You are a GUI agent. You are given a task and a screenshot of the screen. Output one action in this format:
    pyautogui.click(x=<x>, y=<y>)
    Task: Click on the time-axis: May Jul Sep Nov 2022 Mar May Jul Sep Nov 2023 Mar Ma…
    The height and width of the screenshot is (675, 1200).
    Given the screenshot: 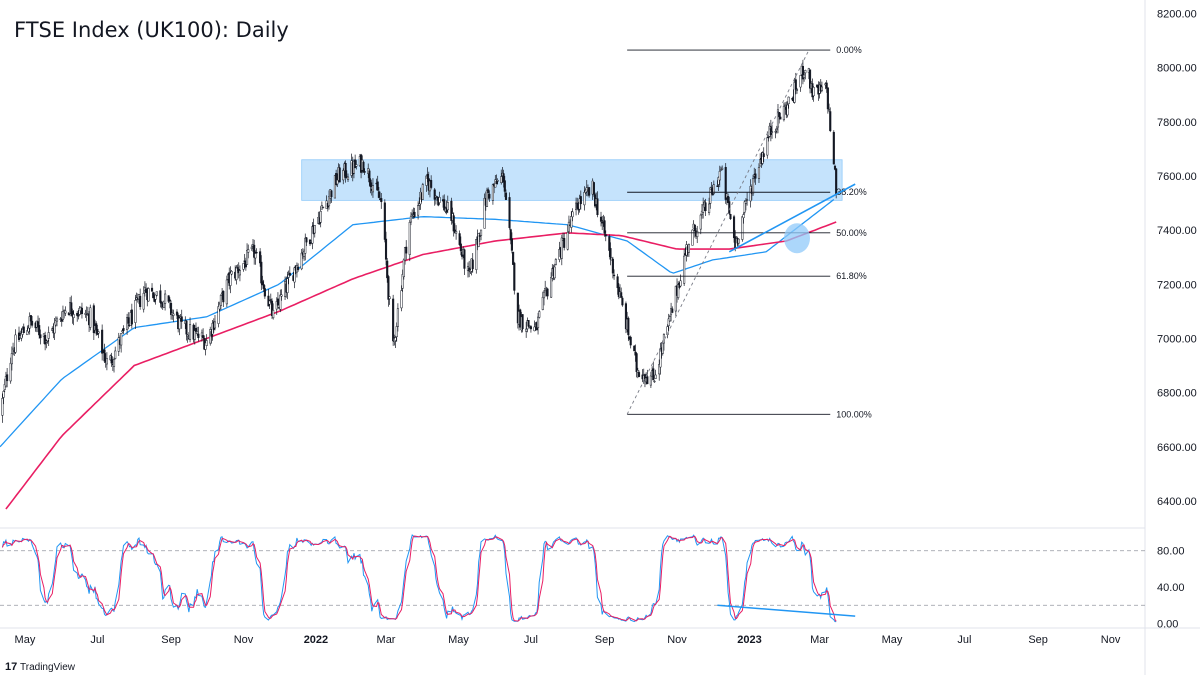 What is the action you would take?
    pyautogui.click(x=568, y=640)
    